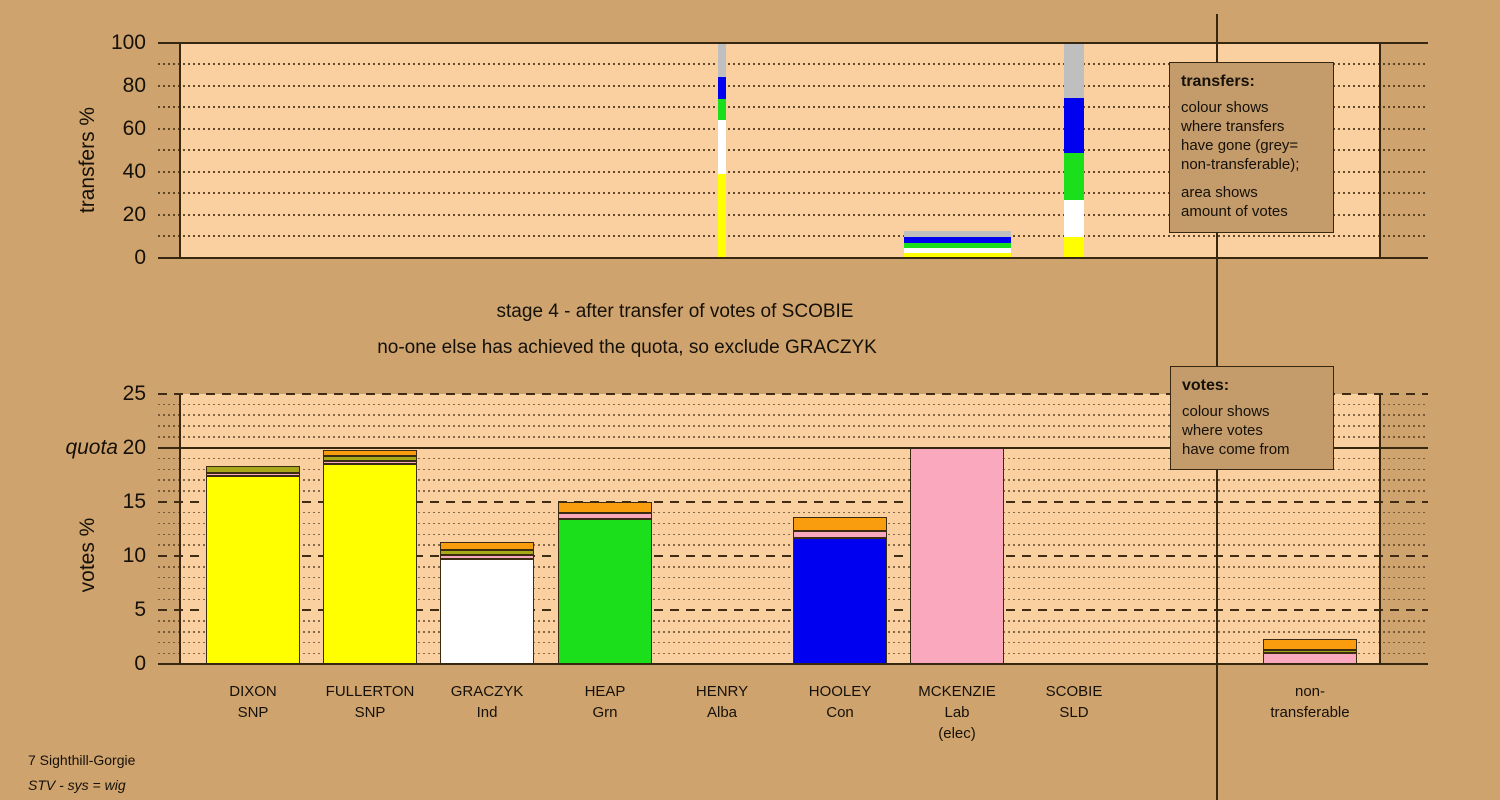 The width and height of the screenshot is (1500, 800). I want to click on vote-bar-segment-white, so click(487, 612).